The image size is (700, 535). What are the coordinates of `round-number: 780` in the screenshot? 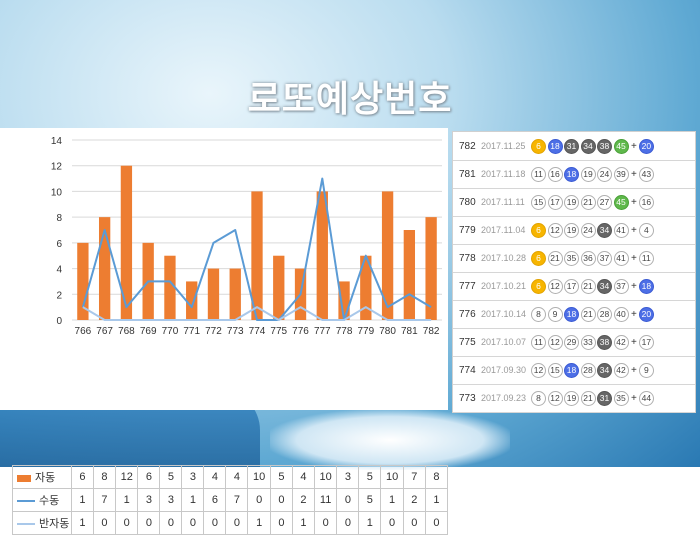 It's located at (467, 202).